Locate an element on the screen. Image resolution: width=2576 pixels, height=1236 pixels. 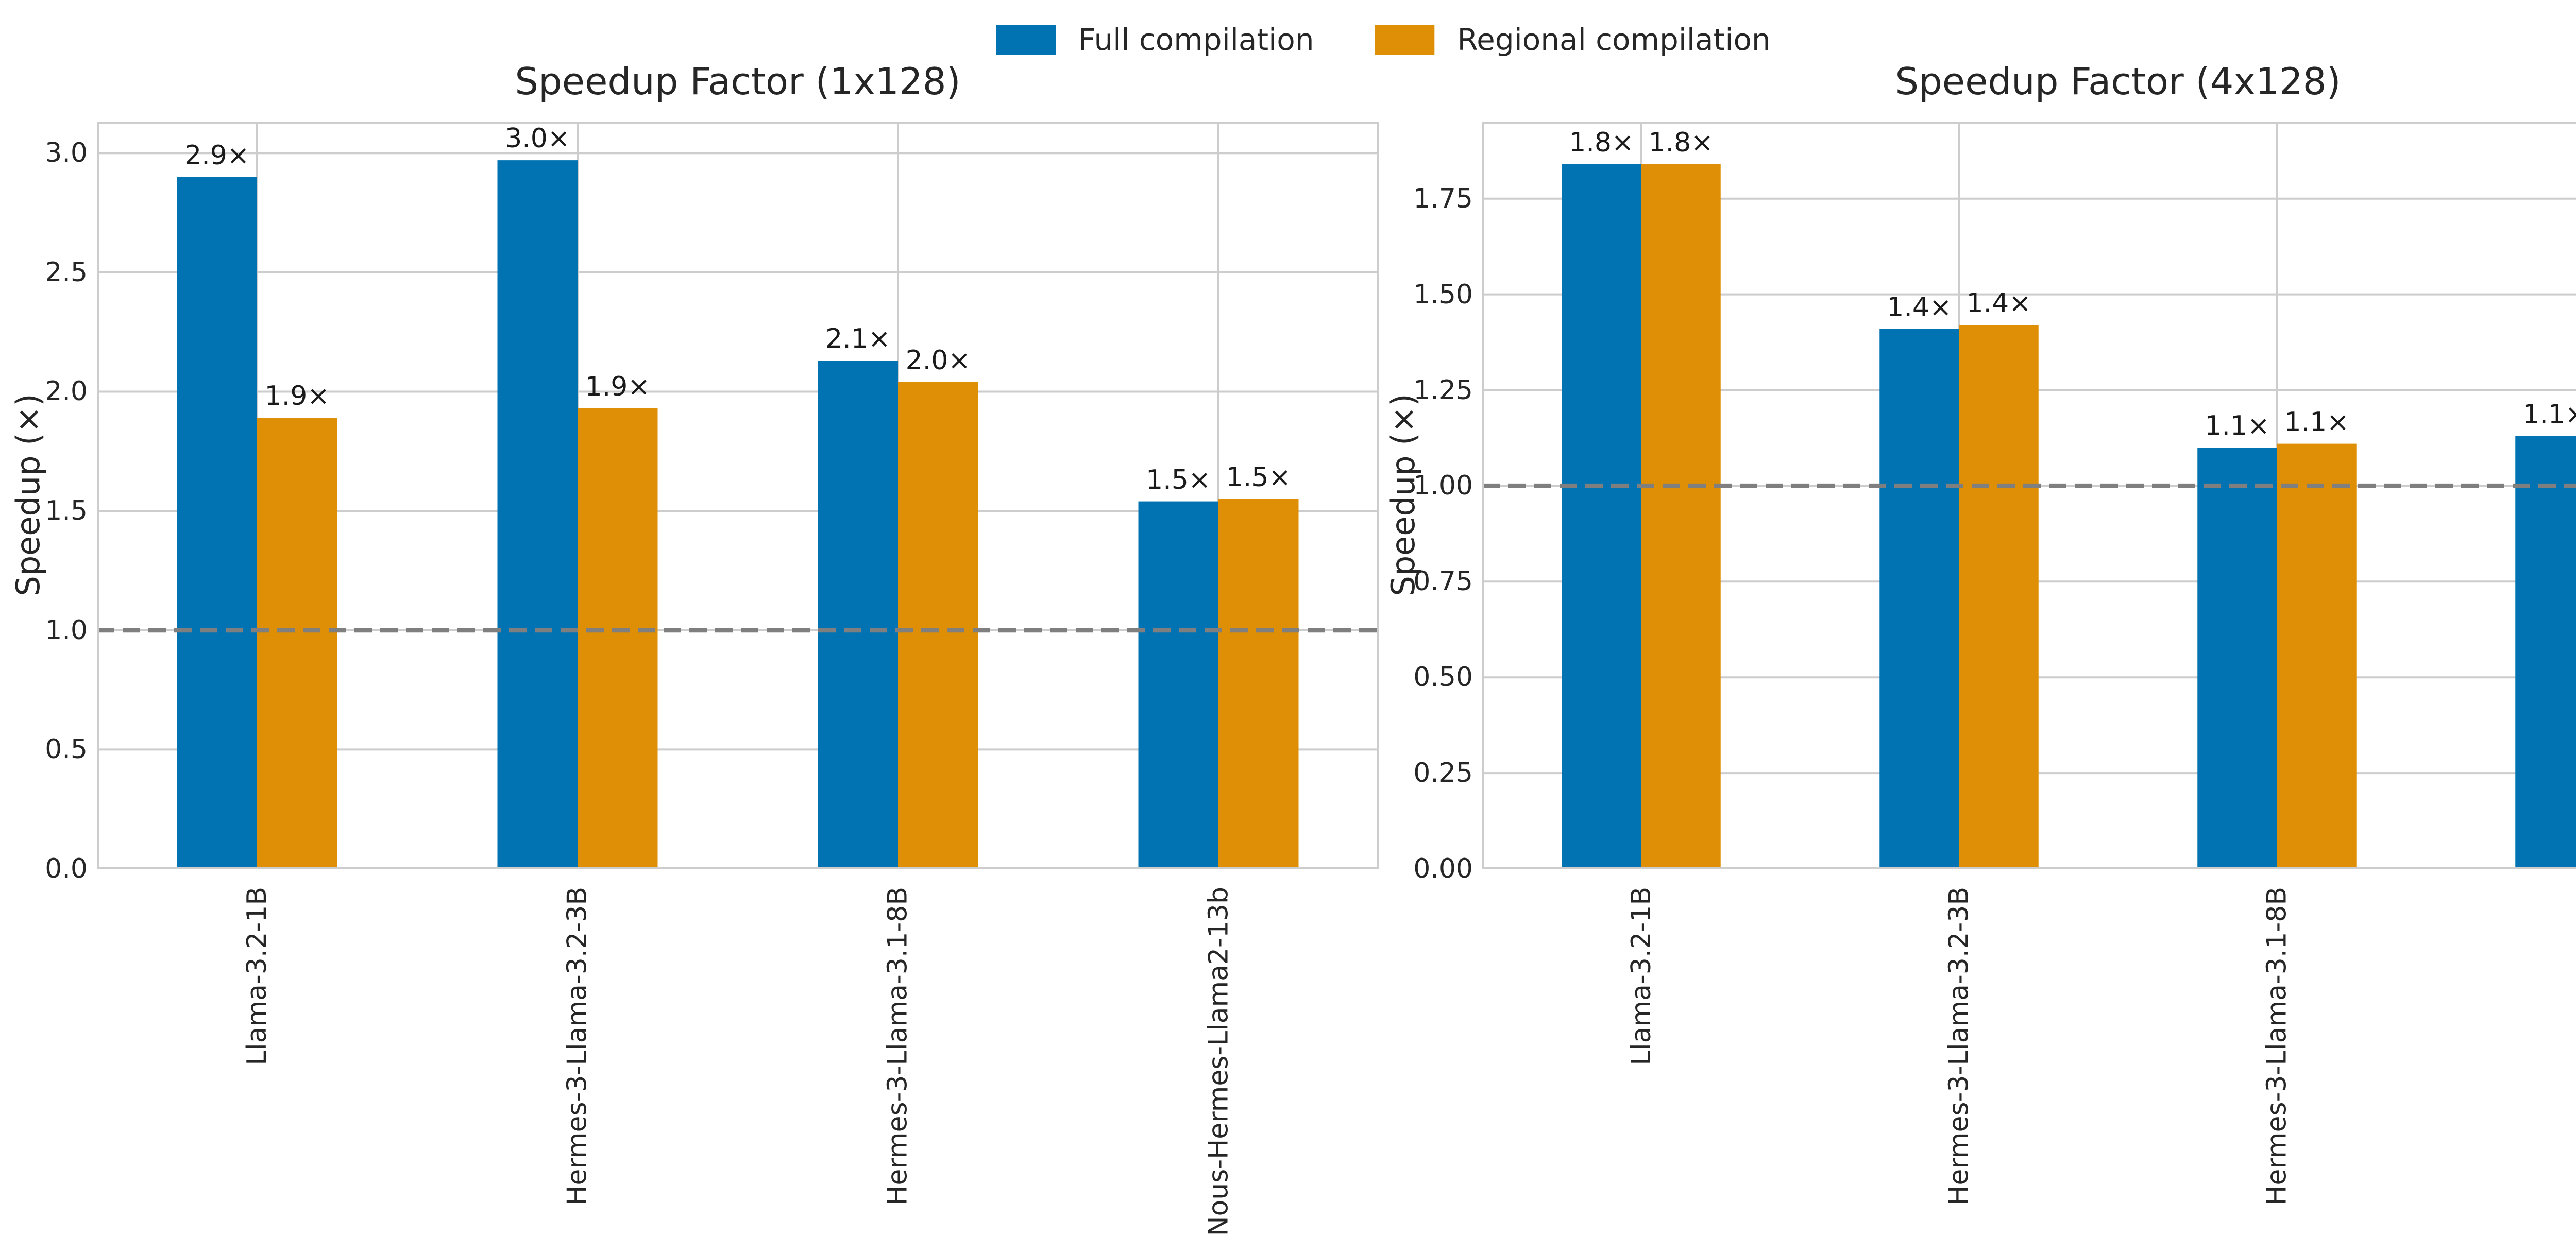
bar-value-label-full-compilation-hermes-3-llama-3-1-8b: 1.1× is located at coordinates (2237, 426).